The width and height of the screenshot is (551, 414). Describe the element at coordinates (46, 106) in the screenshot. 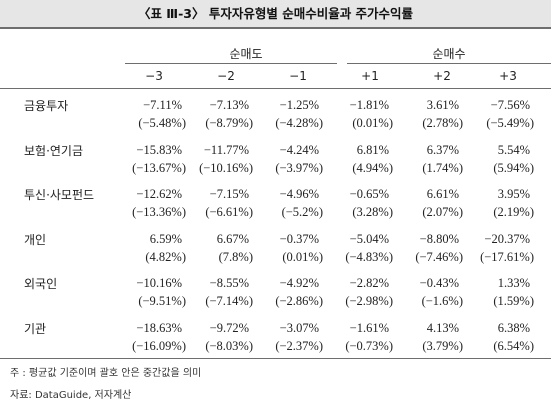

I see `row-label: 금융투자` at that location.